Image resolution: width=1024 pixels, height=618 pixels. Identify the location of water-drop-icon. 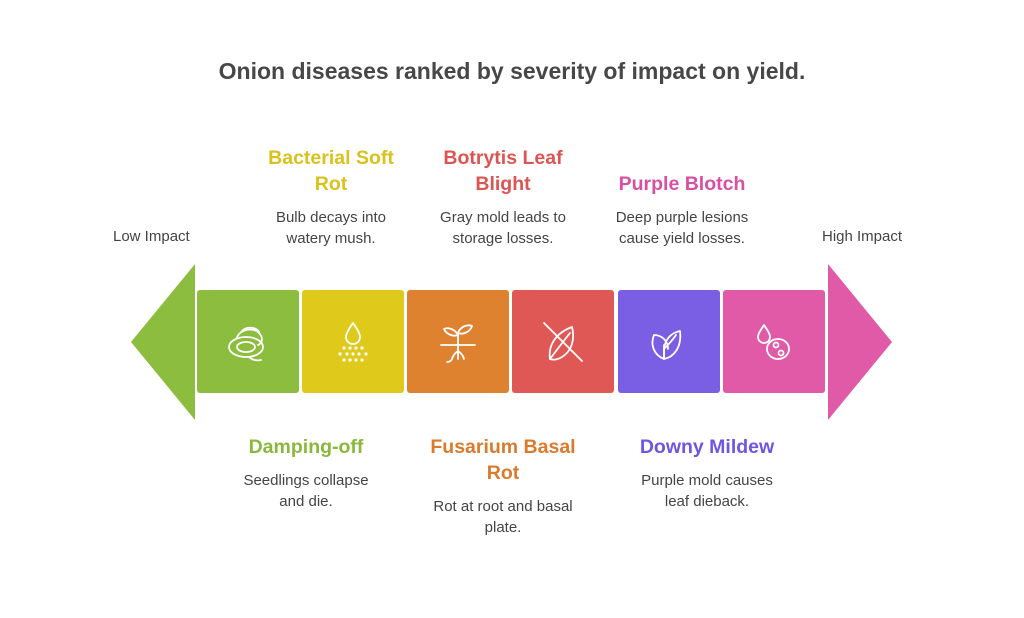
(353, 341).